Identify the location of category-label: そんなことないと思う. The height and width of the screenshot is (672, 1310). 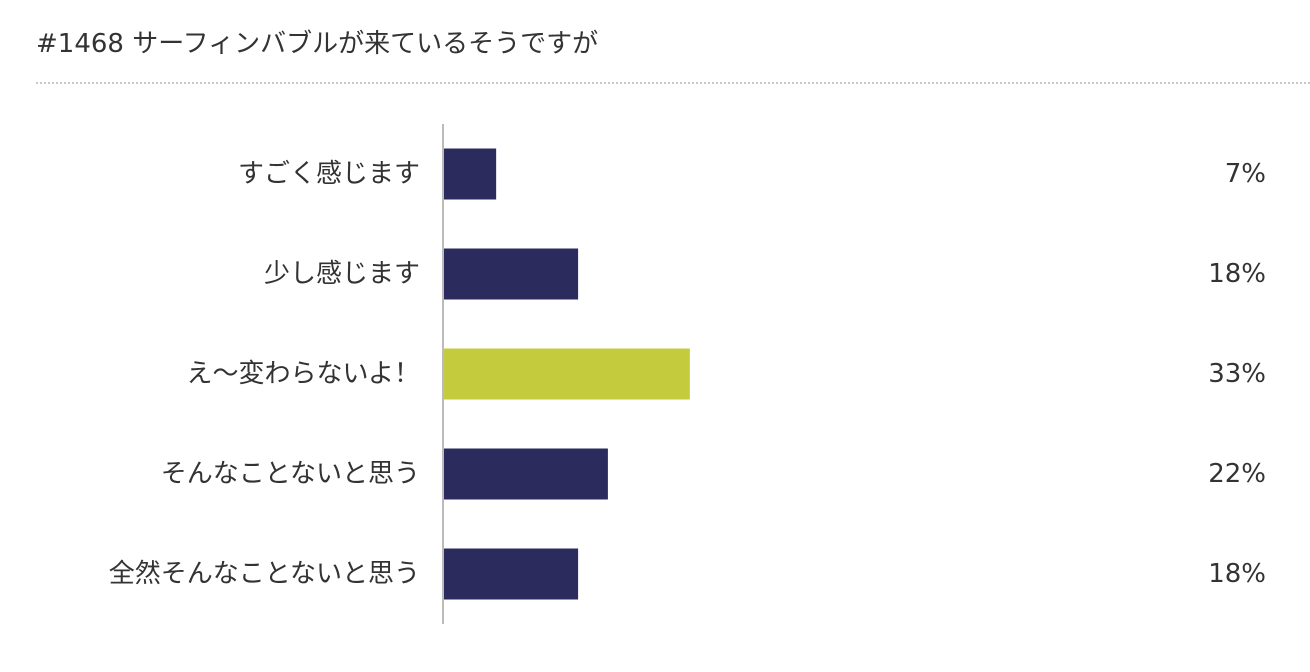
(290, 474).